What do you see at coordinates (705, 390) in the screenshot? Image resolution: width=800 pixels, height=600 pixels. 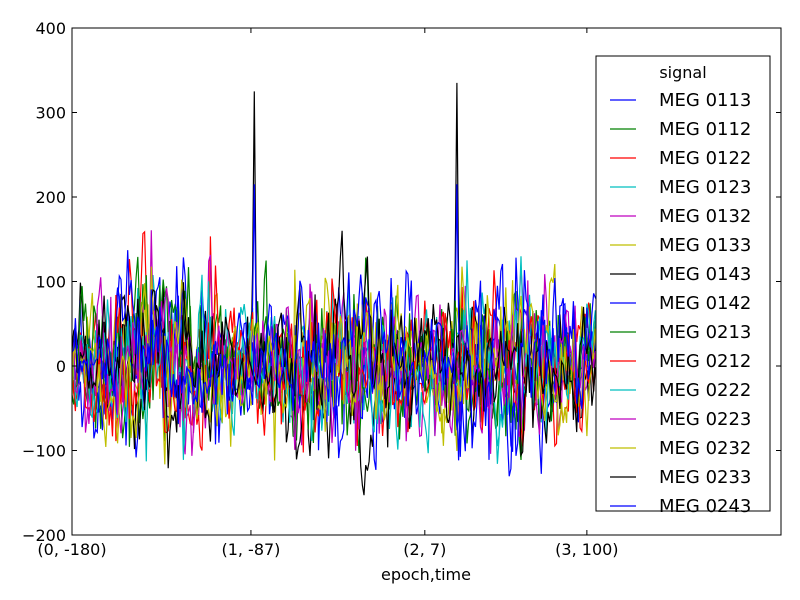 I see `legend-entry: MEG 0222` at bounding box center [705, 390].